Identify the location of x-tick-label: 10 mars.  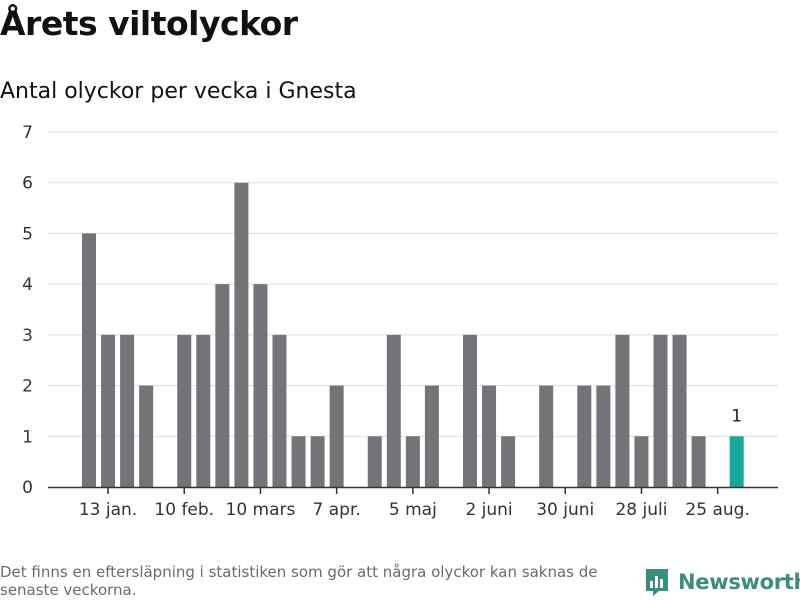
(261, 510).